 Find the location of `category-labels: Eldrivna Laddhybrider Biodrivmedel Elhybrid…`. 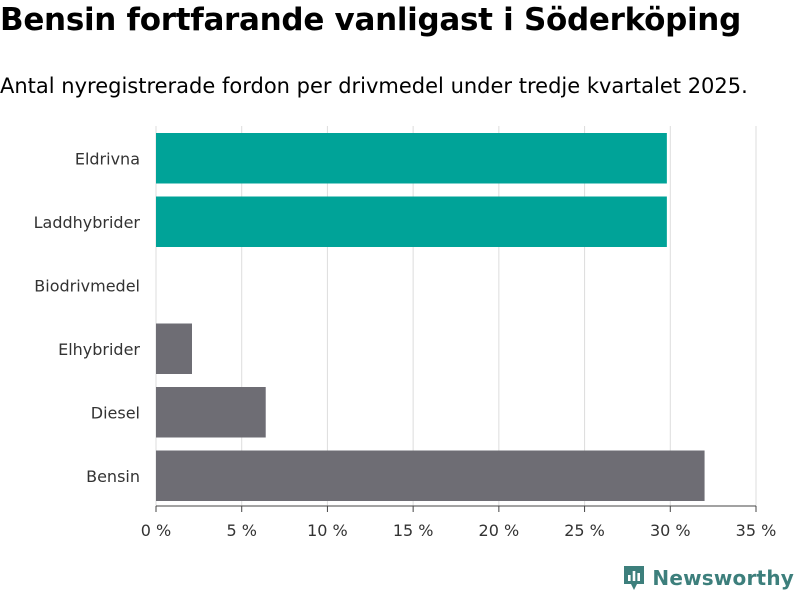

category-labels: Eldrivna Laddhybrider Biodrivmedel Elhybrid… is located at coordinates (87, 317).